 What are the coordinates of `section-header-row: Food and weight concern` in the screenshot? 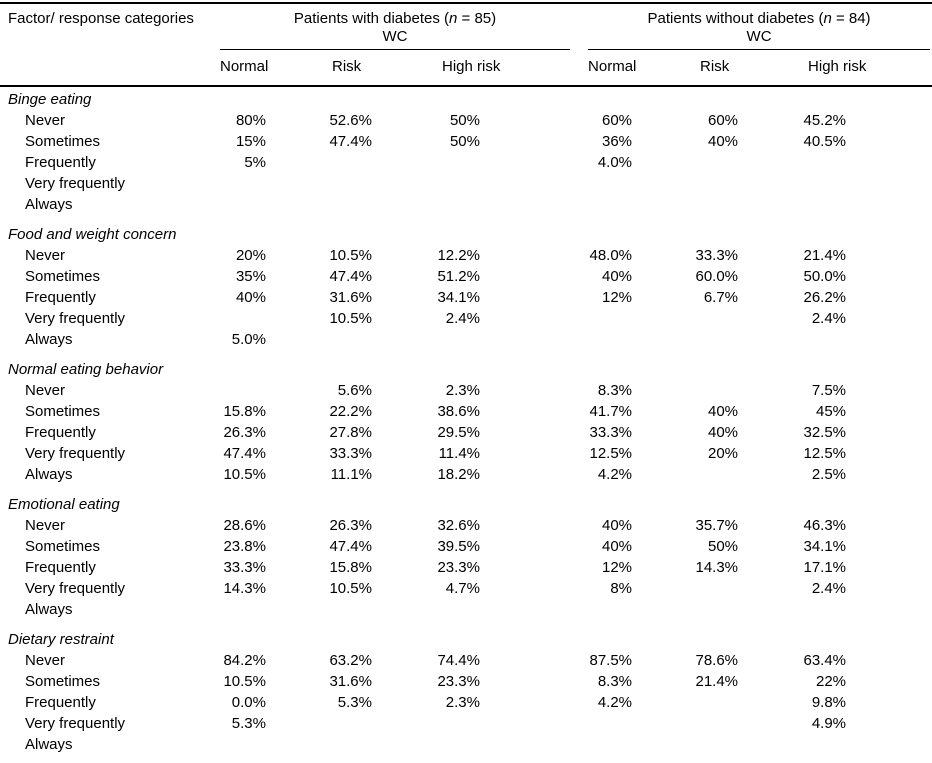 It's located at (466, 230).